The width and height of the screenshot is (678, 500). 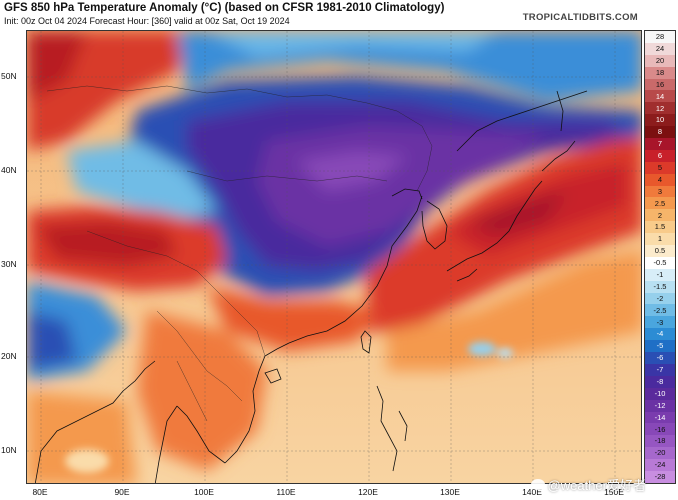 I want to click on lon-label-110e: 110E, so click(x=286, y=492).